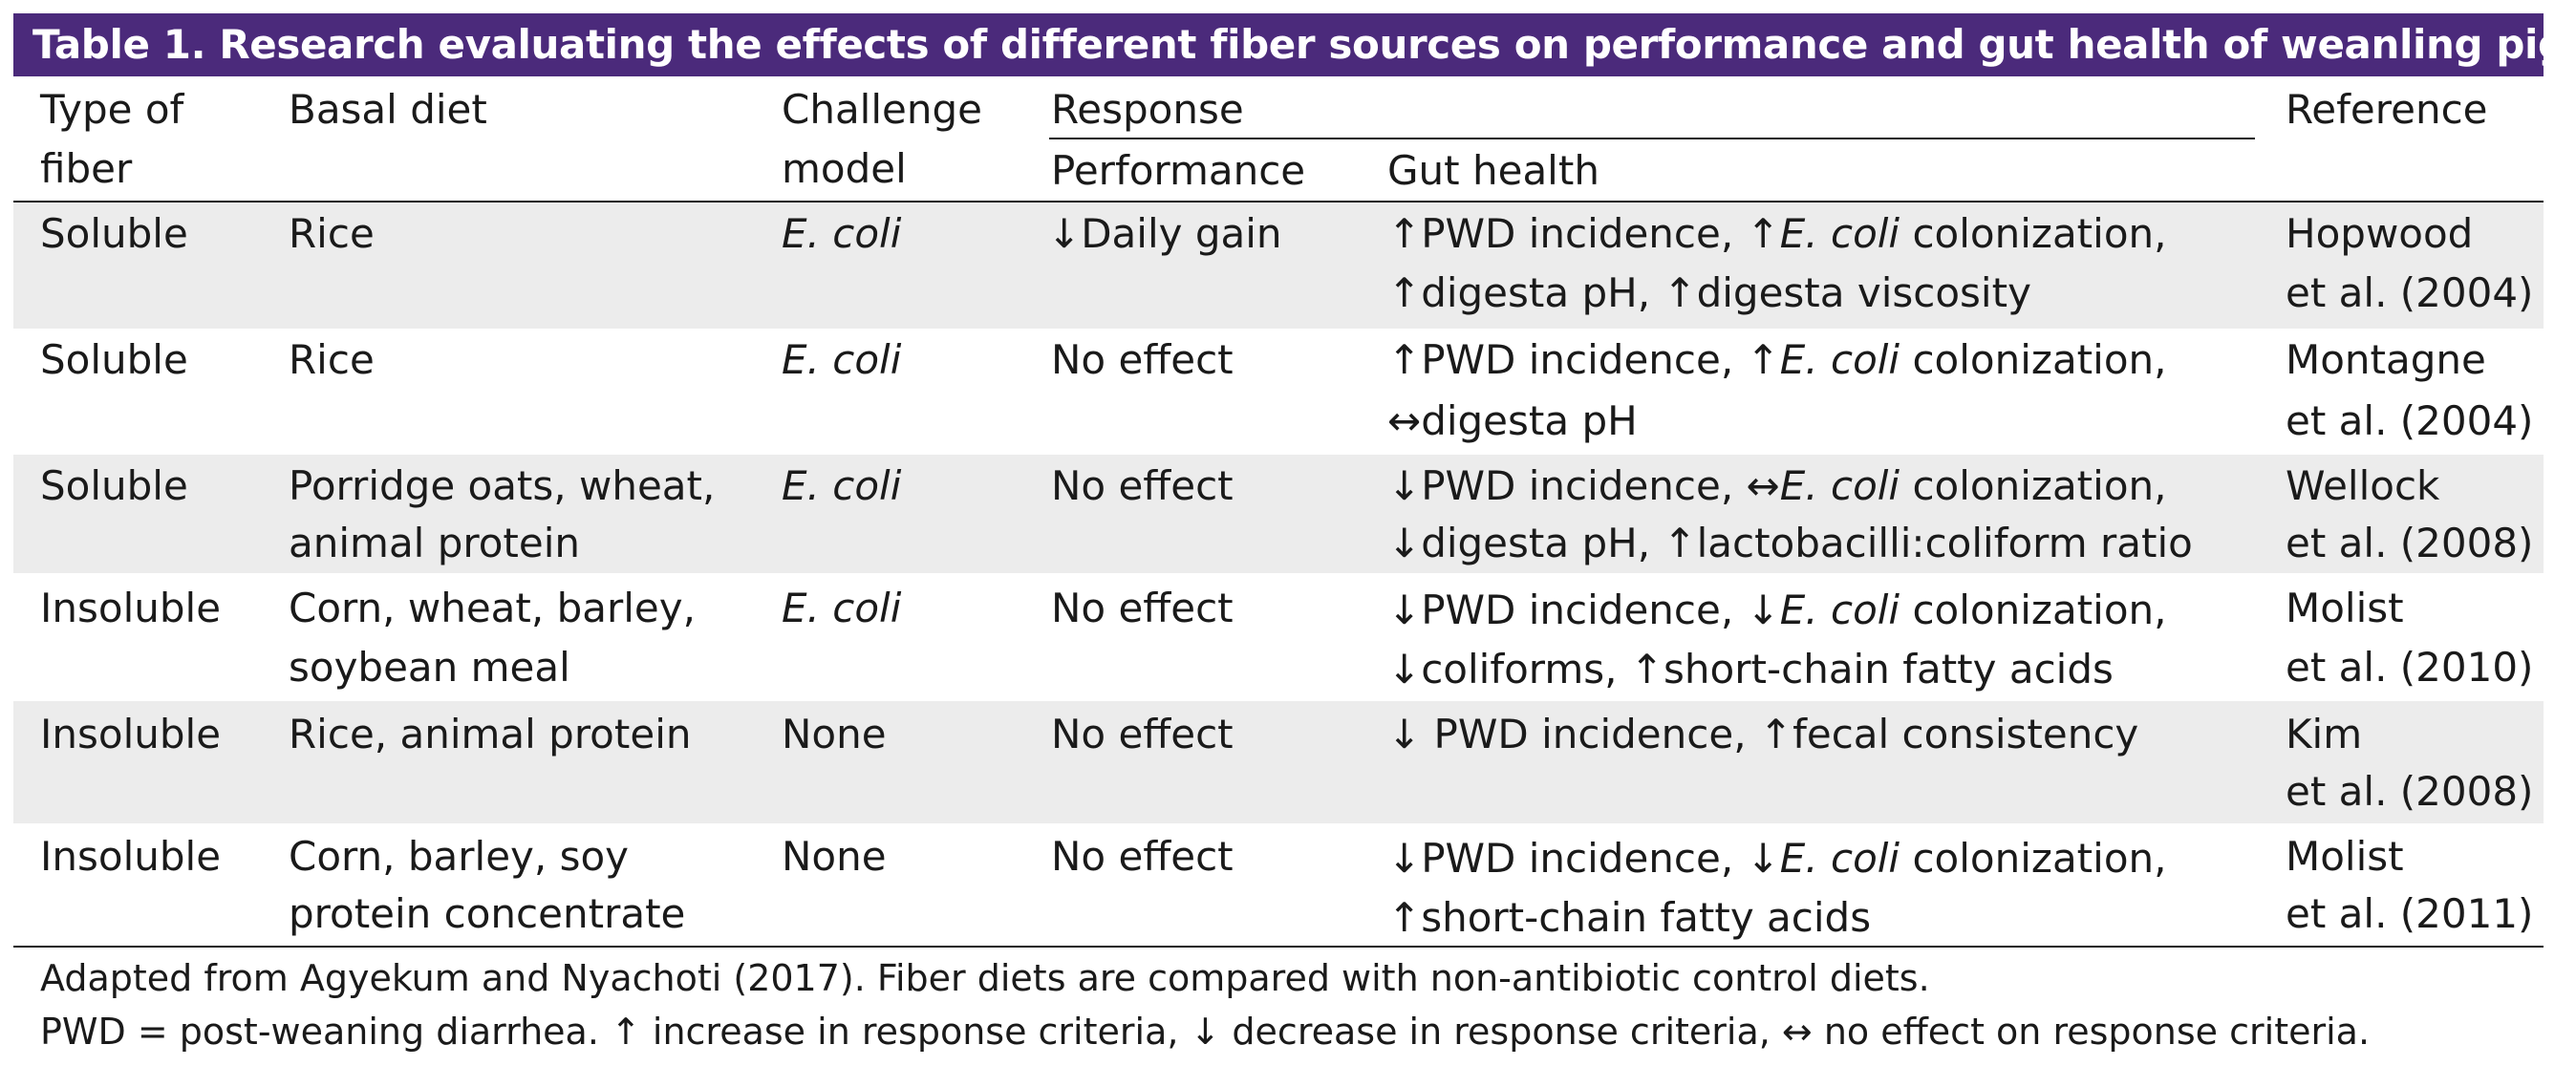 Image resolution: width=2576 pixels, height=1066 pixels. I want to click on header-challenge-line1: Challenge, so click(882, 109).